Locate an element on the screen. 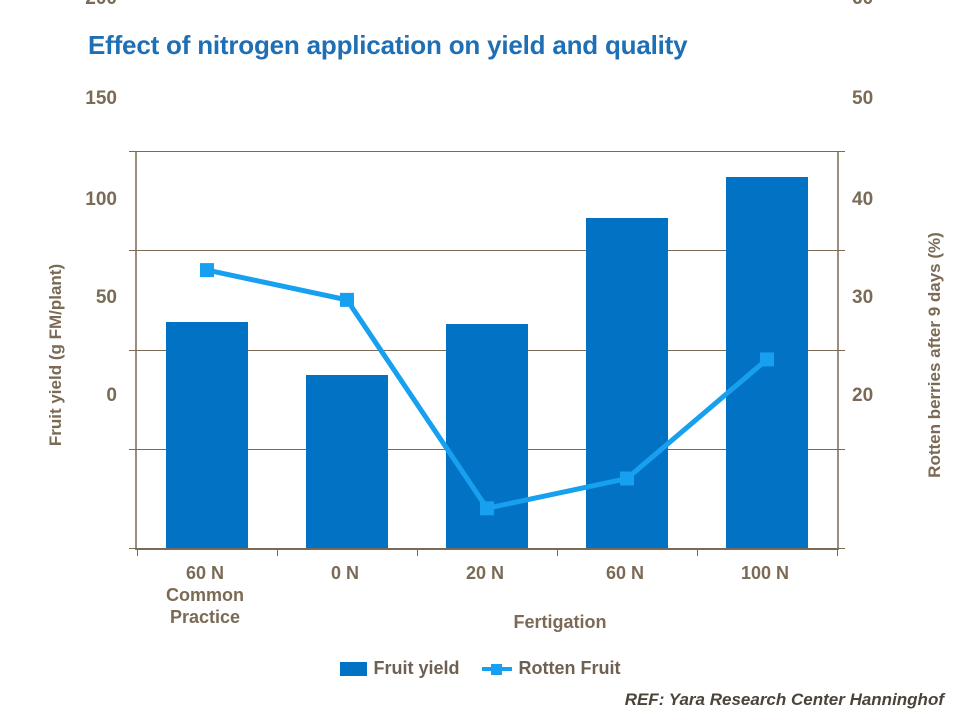 The height and width of the screenshot is (720, 960). legend-item-fruit-yield: Fruit yield is located at coordinates (399, 668).